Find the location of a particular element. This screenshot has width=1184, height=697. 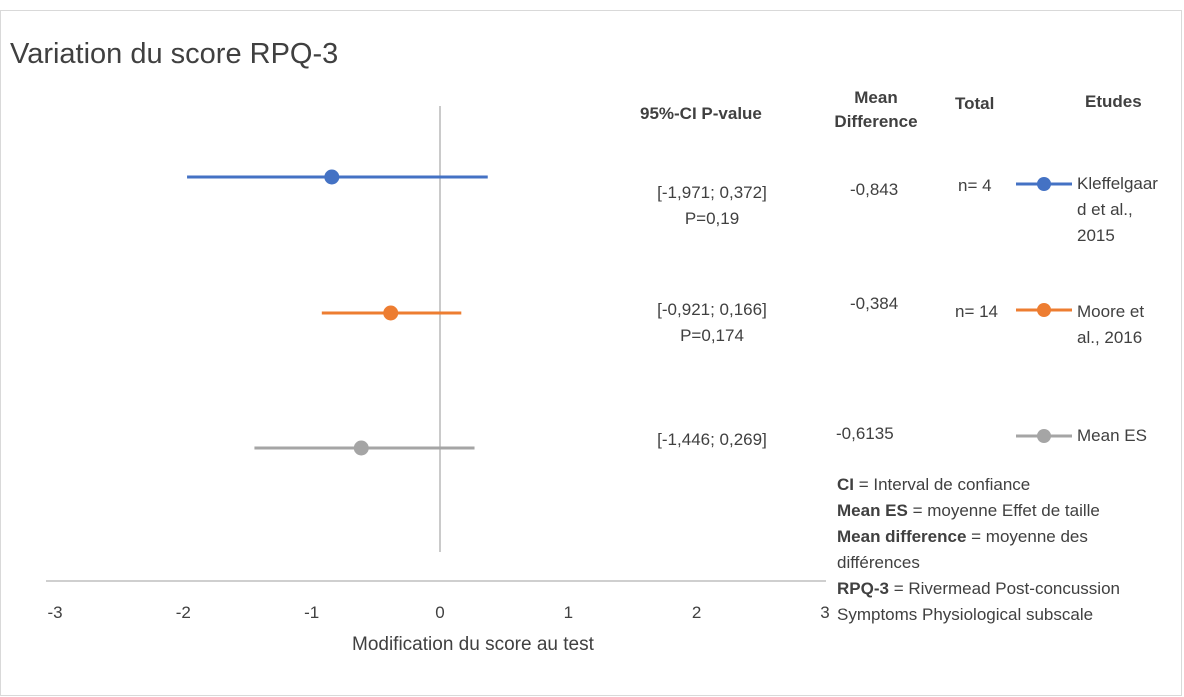

row-mean-diff: -0,6135 is located at coordinates (865, 433).